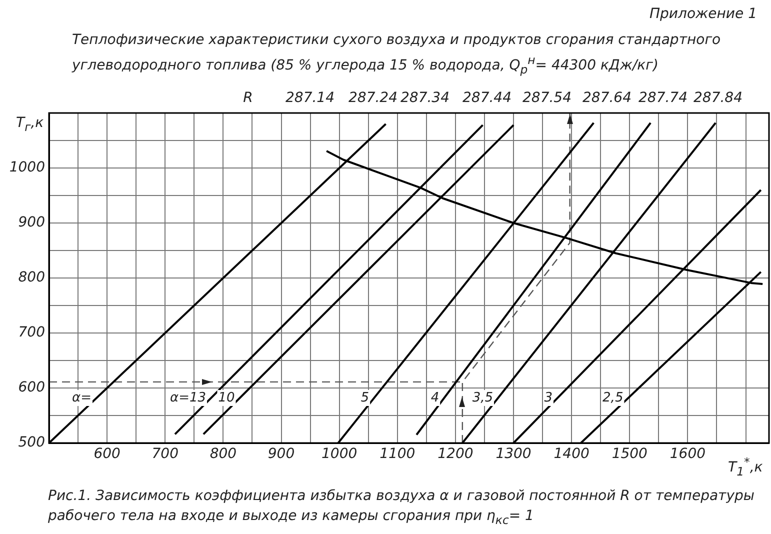 The image size is (771, 534). What do you see at coordinates (435, 398) in the screenshot?
I see `series-label: 4` at bounding box center [435, 398].